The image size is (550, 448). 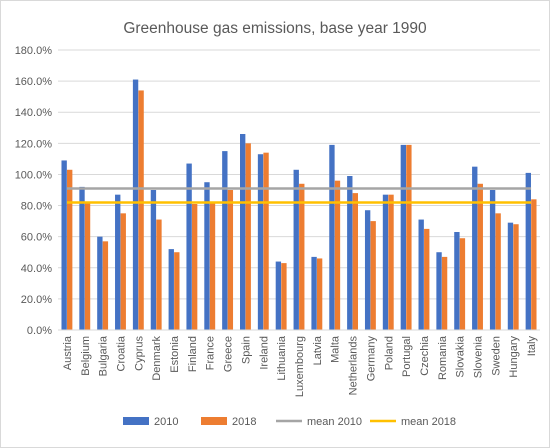 What do you see at coordinates (444, 293) in the screenshot?
I see `bar-2018-romania` at bounding box center [444, 293].